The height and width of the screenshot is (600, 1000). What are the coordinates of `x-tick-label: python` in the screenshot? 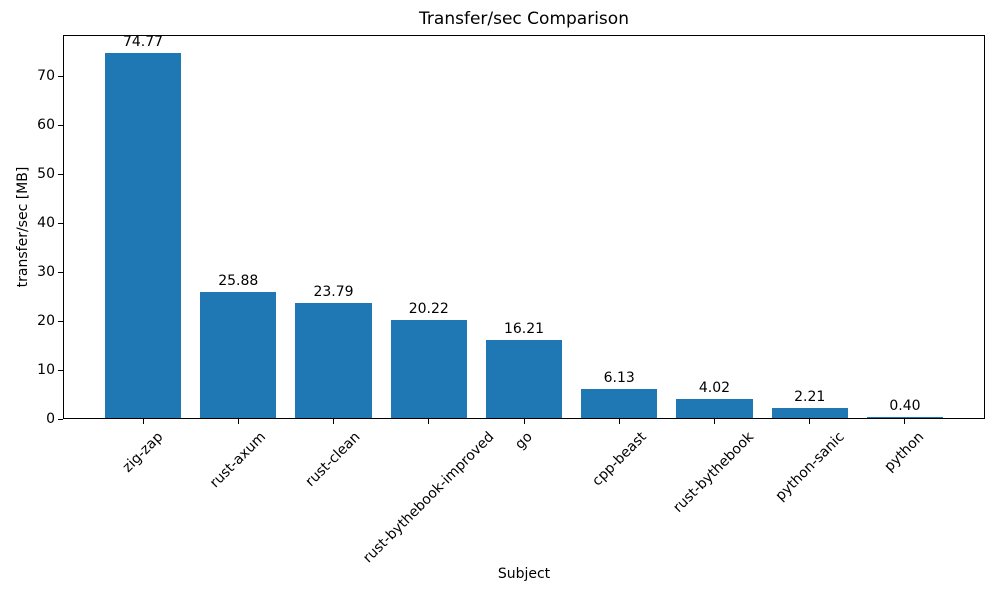 It's located at (904, 452).